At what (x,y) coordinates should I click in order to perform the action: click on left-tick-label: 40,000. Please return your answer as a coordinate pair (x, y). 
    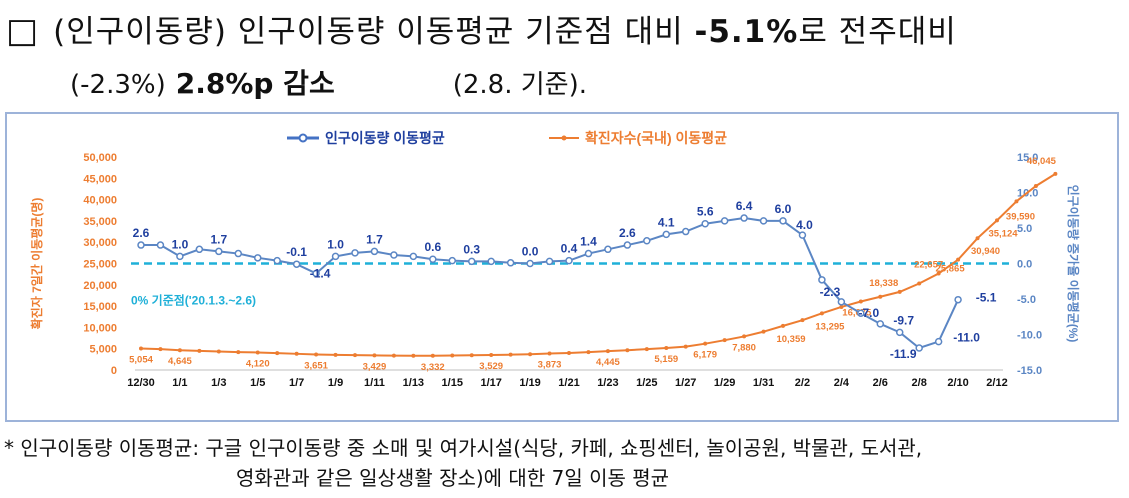
    Looking at the image, I should click on (100, 201).